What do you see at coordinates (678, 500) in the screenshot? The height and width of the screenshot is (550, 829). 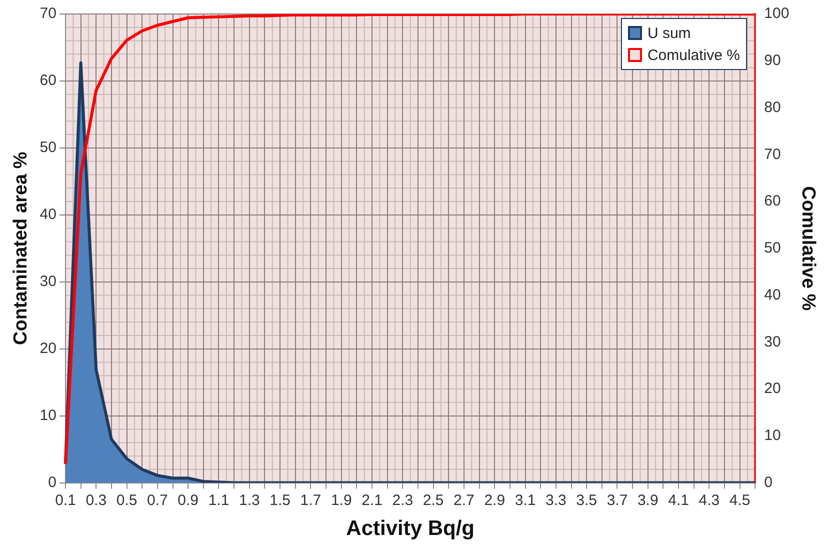 I see `x-tick-label: 4.1` at bounding box center [678, 500].